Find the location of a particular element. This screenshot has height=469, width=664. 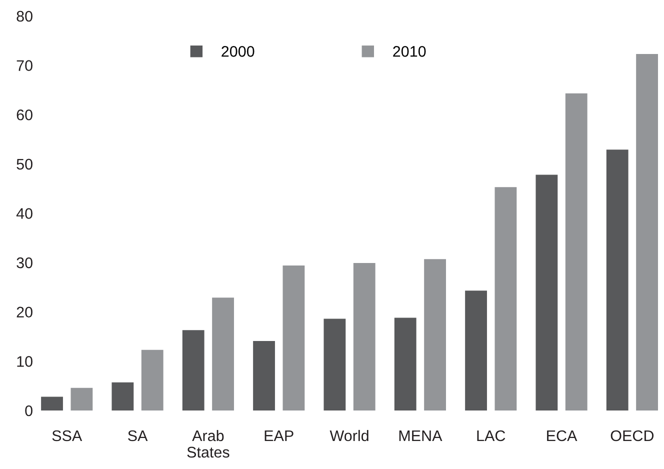

x-tick-label: World is located at coordinates (349, 436).